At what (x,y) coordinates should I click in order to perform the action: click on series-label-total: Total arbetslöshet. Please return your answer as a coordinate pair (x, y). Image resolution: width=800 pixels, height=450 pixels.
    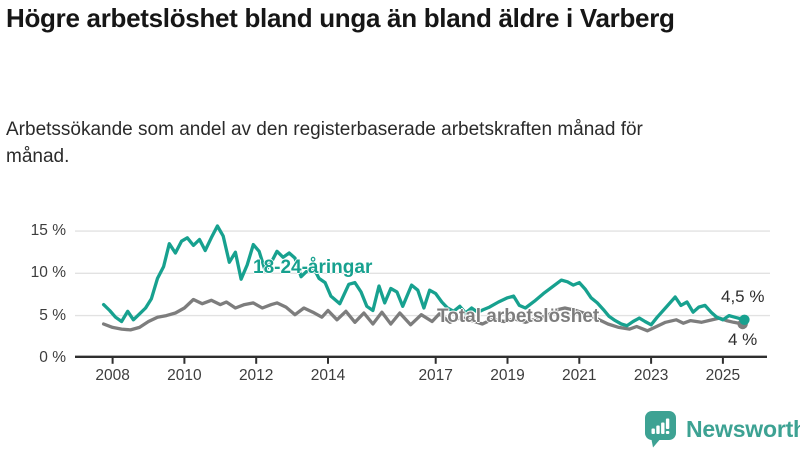
    Looking at the image, I should click on (518, 316).